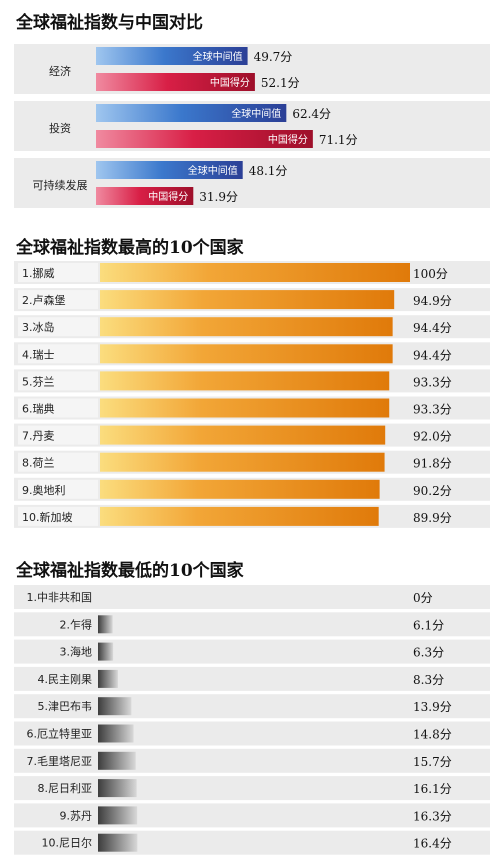 The height and width of the screenshot is (861, 500). I want to click on value-label: 48.1分, so click(268, 171).